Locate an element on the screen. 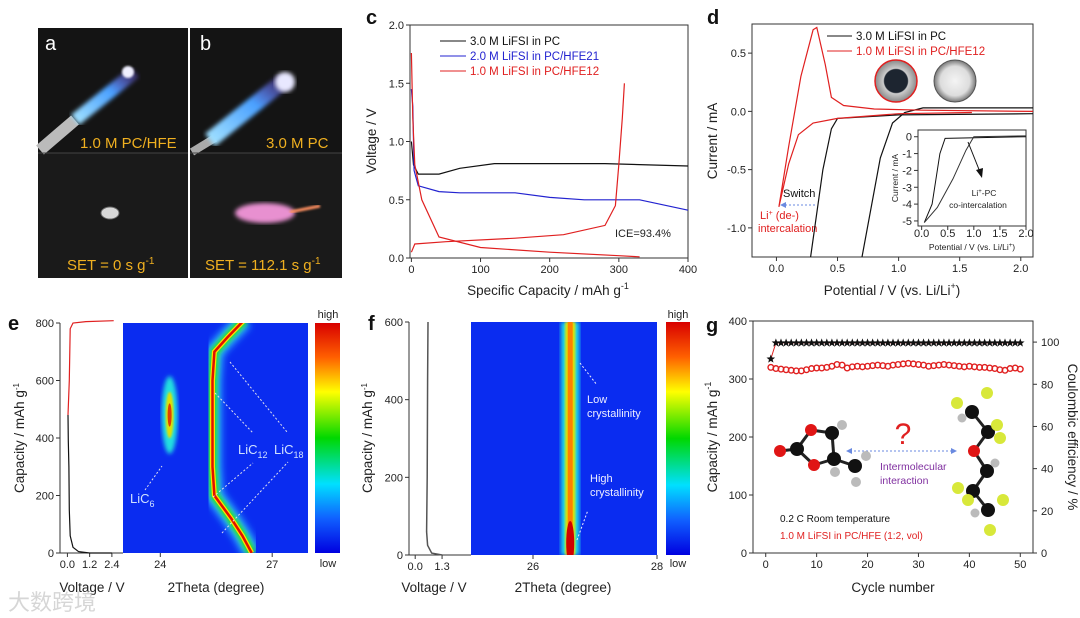 Image resolution: width=1080 pixels, height=618 pixels. li-deintercalation-label: Li+ (de-) is located at coordinates (779, 216).